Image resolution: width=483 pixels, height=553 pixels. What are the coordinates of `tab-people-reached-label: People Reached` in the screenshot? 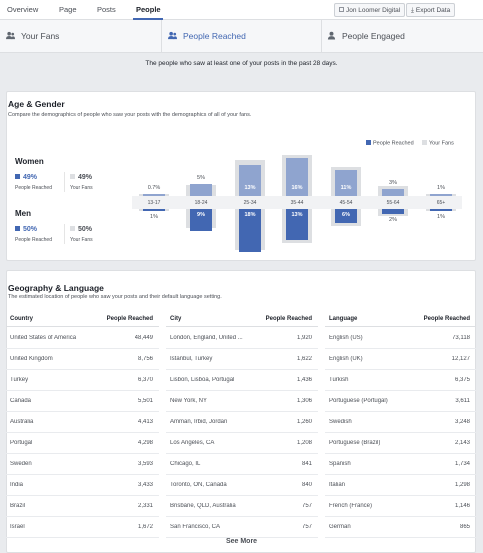 It's located at (214, 36).